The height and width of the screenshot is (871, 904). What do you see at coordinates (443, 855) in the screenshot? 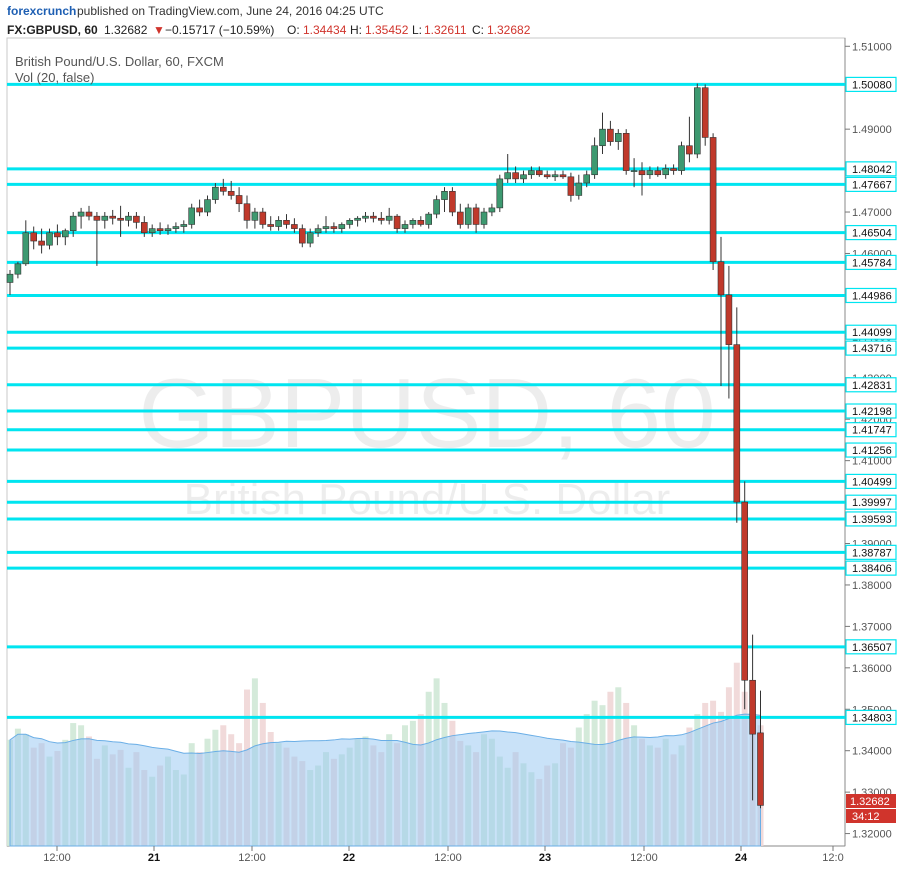
I see `time-axis: 12:00 21 12:00 22 12:00 23 12:00 24 12:0` at bounding box center [443, 855].